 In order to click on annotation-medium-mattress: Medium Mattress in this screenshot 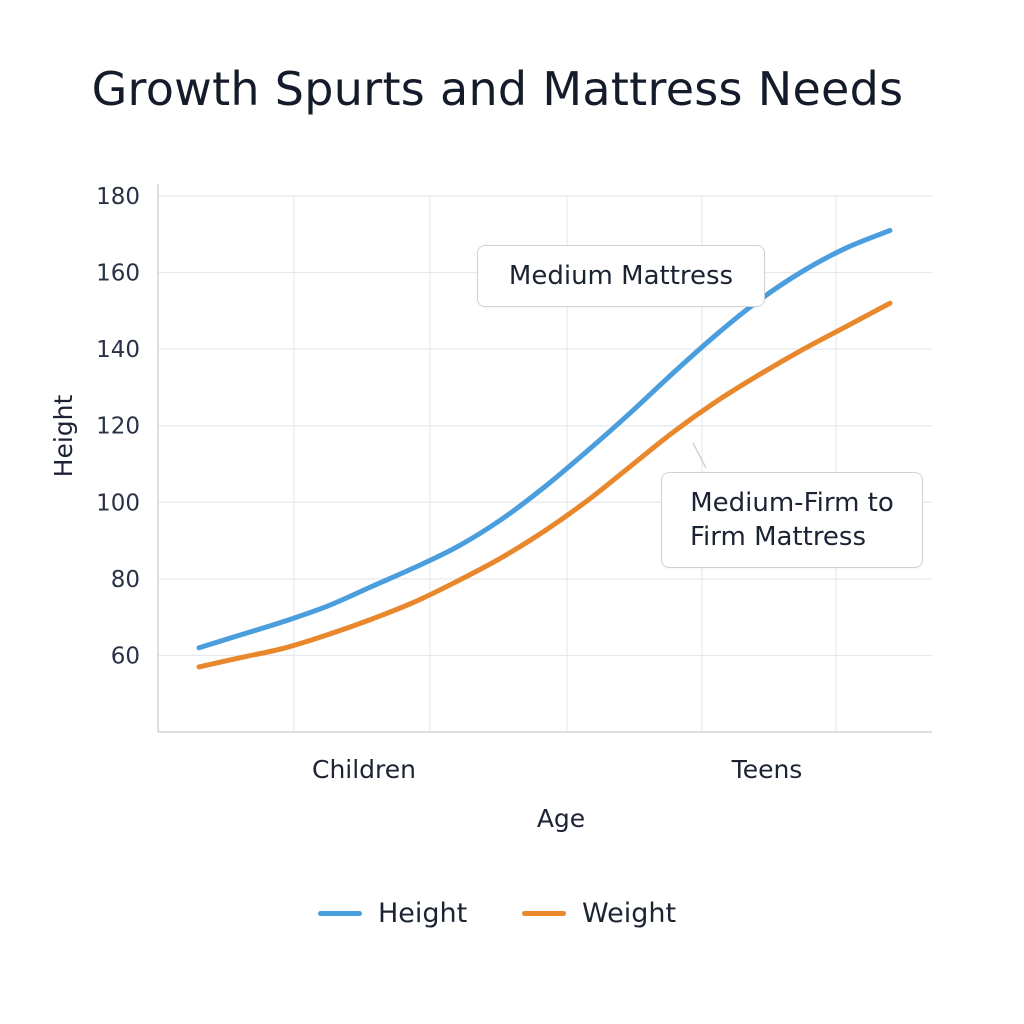, I will do `click(621, 276)`.